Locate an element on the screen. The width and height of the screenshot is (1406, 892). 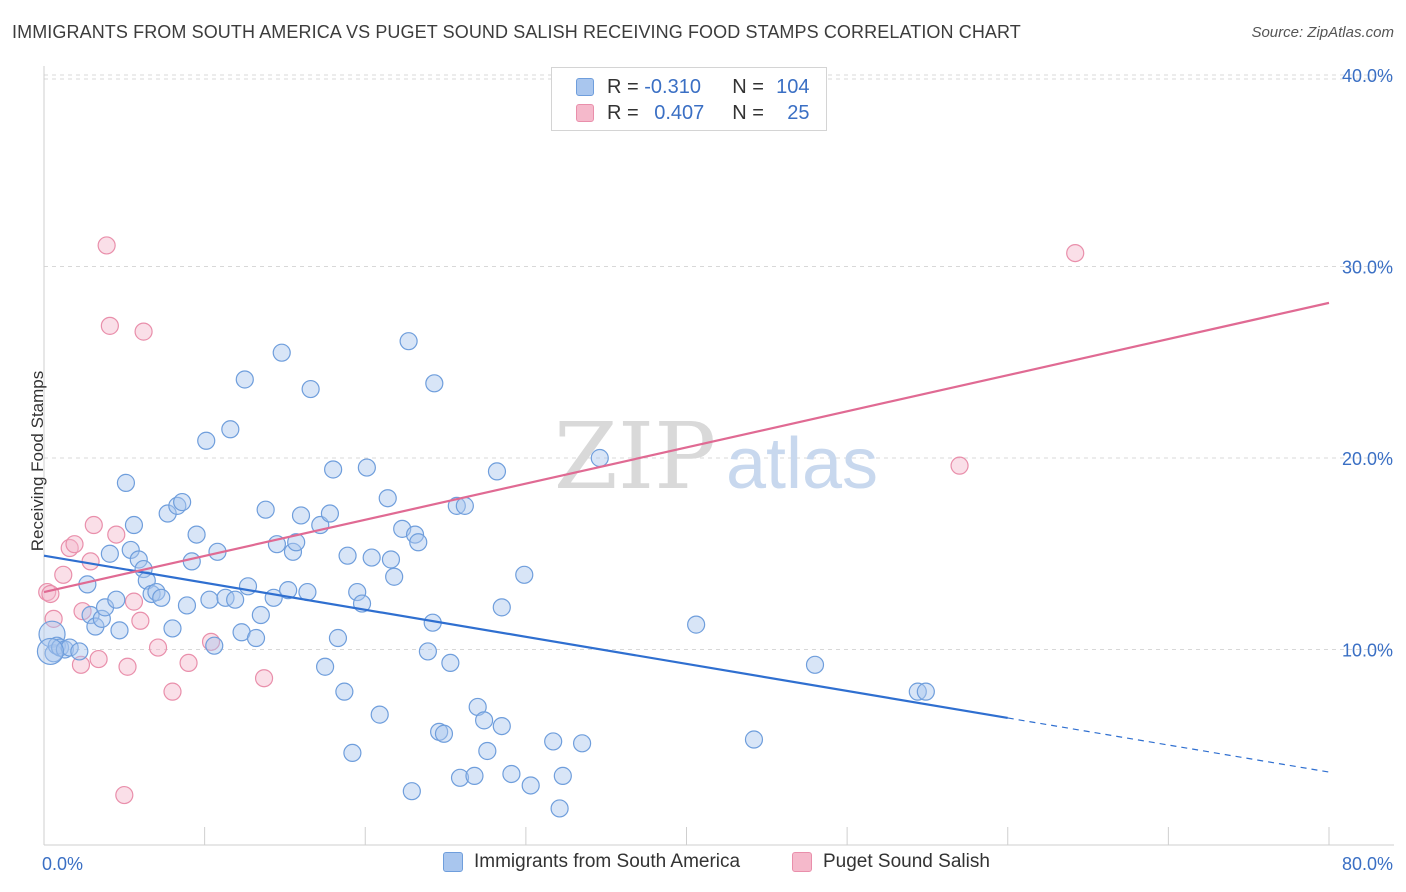
legend-r-value: 0.407 is located at coordinates (679, 112).